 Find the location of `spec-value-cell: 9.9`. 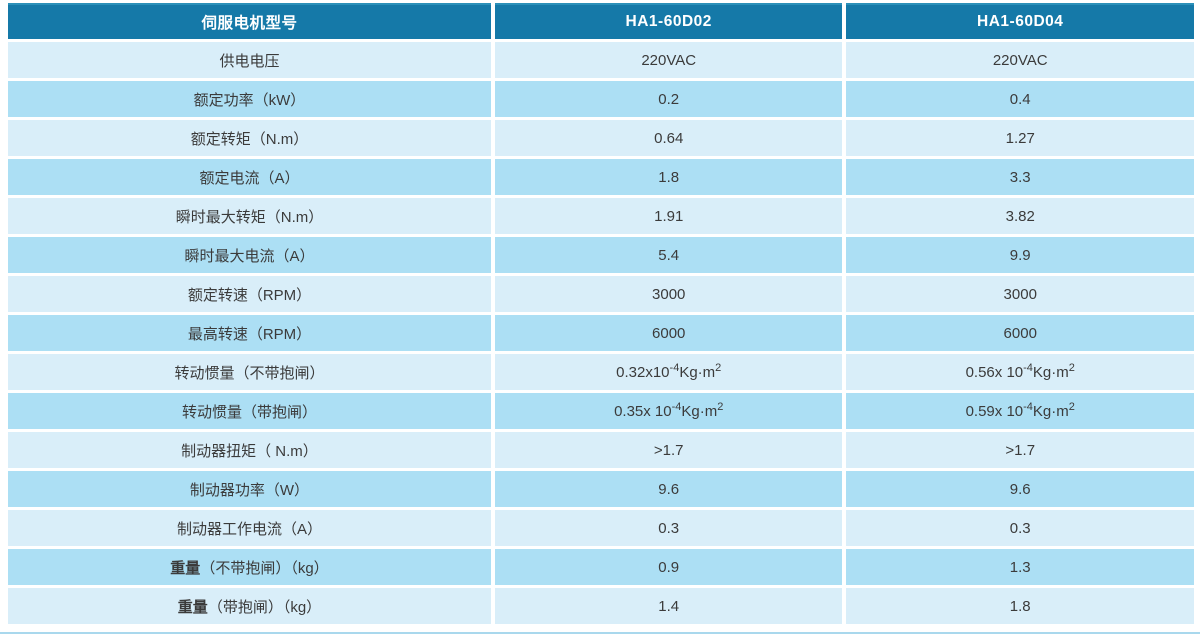

spec-value-cell: 9.9 is located at coordinates (1020, 255).